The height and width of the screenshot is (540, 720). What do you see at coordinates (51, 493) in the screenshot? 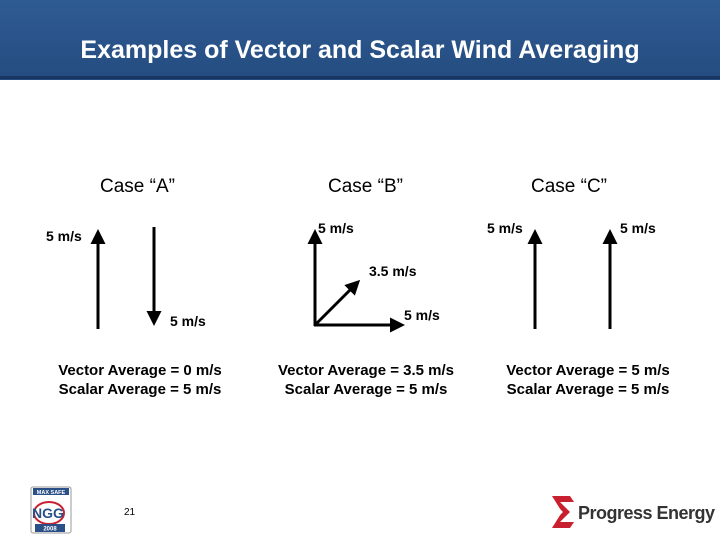
I see `ngg-logo-top-text: MAX SAFE` at bounding box center [51, 493].